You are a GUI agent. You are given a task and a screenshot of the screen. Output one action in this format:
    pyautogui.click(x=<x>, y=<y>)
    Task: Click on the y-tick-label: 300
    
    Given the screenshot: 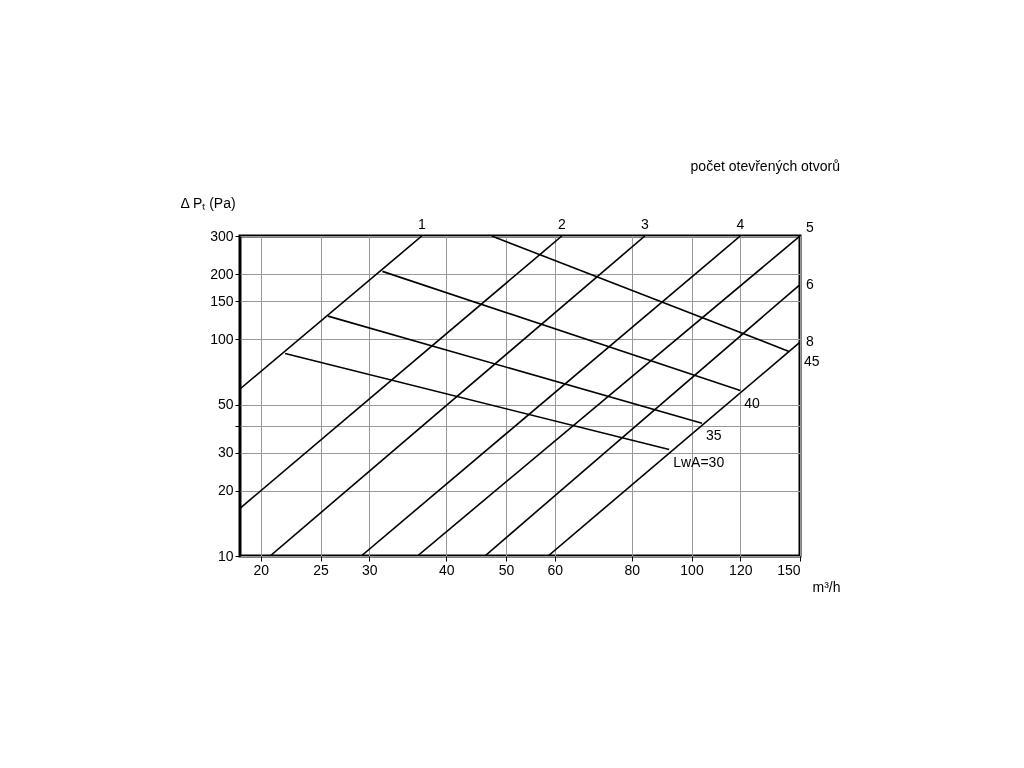 What is the action you would take?
    pyautogui.click(x=222, y=235)
    